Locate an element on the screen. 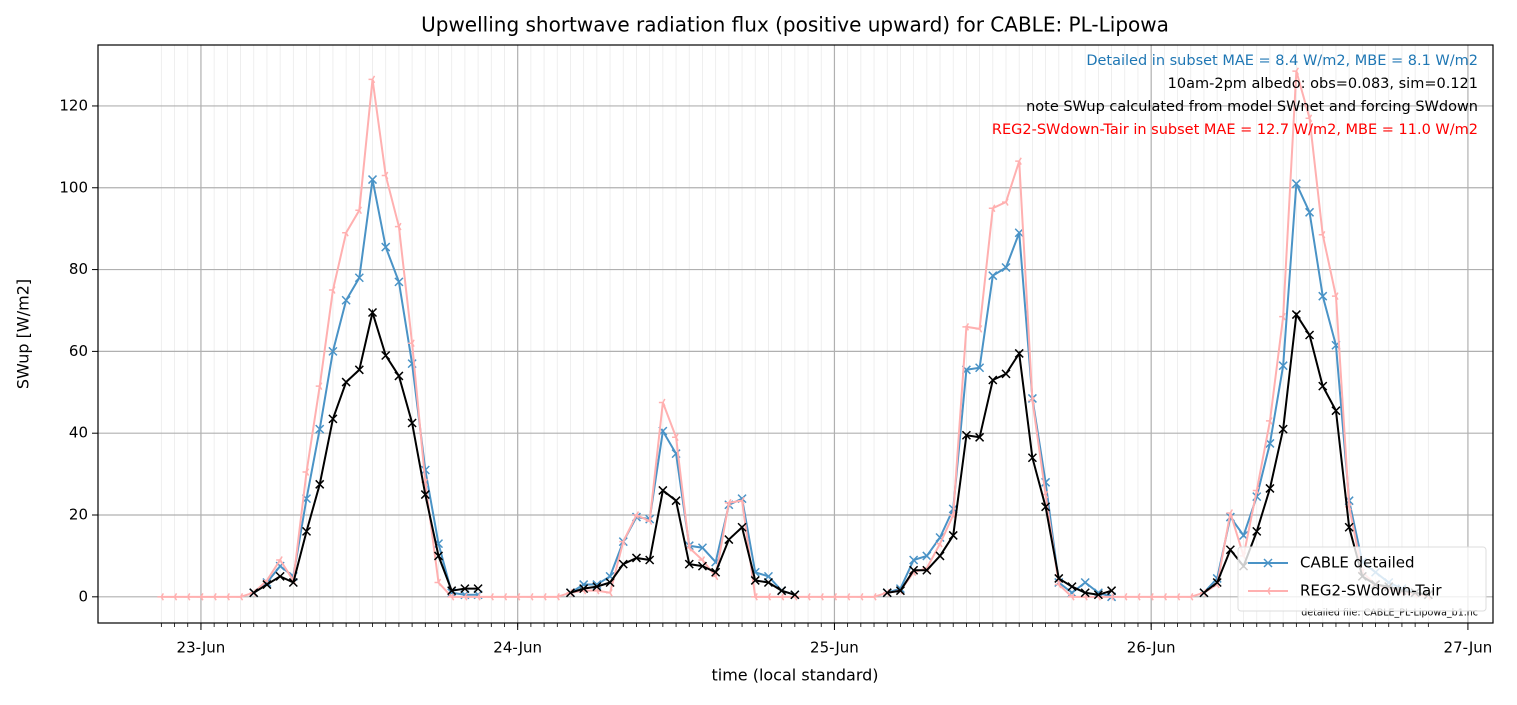  footnote: detailed file: CABLE_PL-Lipowa_b1.nc is located at coordinates (1389, 613).